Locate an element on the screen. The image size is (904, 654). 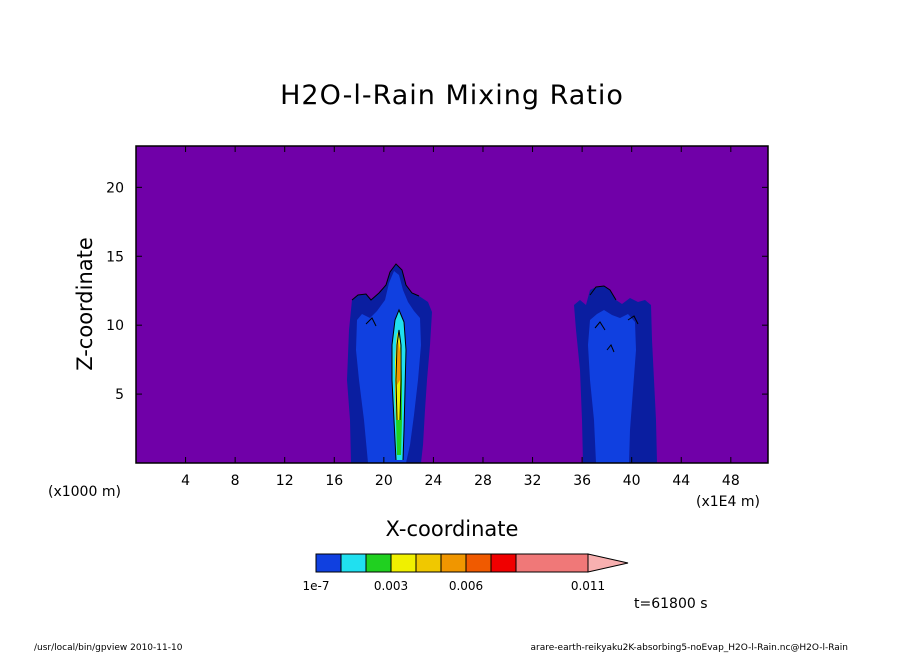
colorbar-label: 0.003 is located at coordinates (391, 586).